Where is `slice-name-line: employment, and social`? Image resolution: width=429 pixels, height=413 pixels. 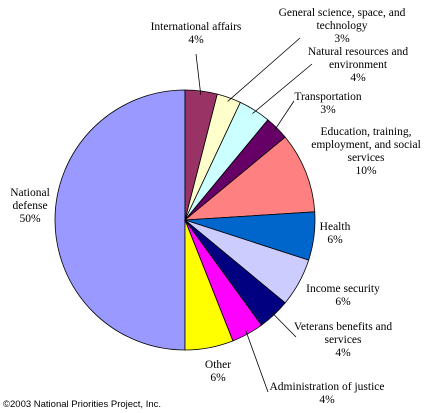
slice-name-line: employment, and social is located at coordinates (366, 145).